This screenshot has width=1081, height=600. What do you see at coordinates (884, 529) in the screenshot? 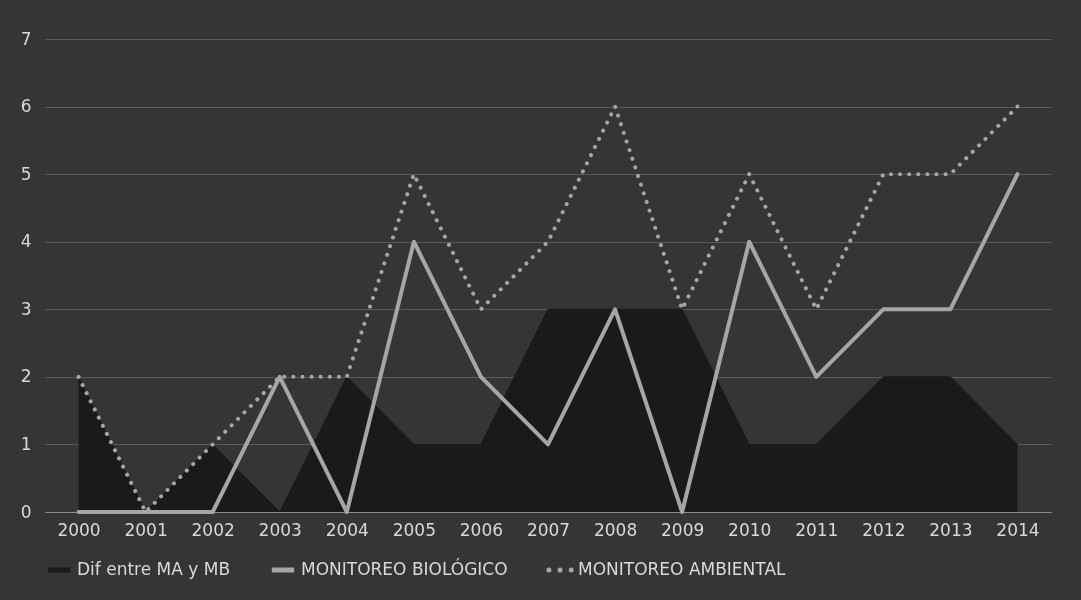
I see `x-tick-label: 2012` at bounding box center [884, 529].